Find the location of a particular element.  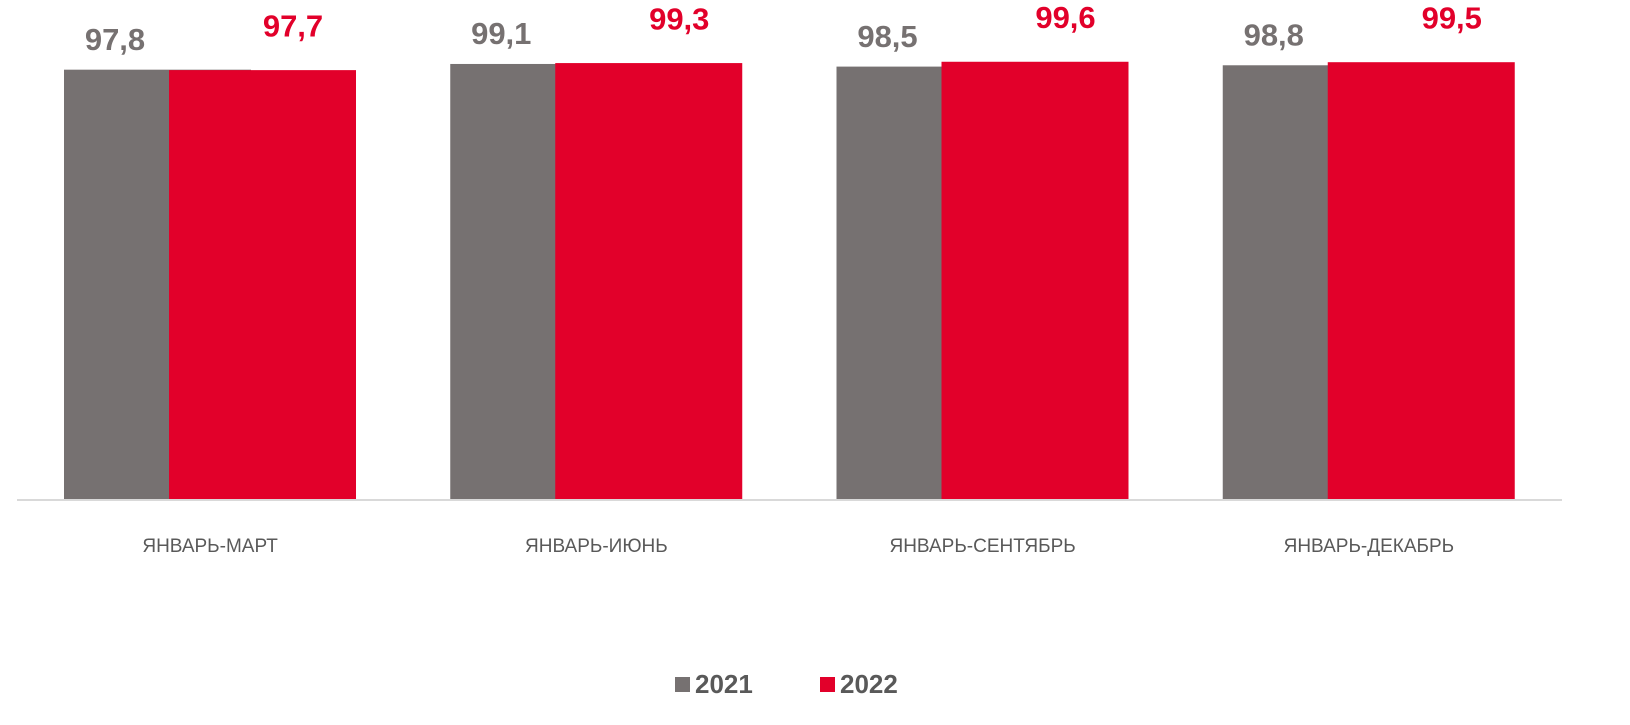

x-tick-label: ЯНВАРЬ-СЕНТЯБРЬ is located at coordinates (982, 546).